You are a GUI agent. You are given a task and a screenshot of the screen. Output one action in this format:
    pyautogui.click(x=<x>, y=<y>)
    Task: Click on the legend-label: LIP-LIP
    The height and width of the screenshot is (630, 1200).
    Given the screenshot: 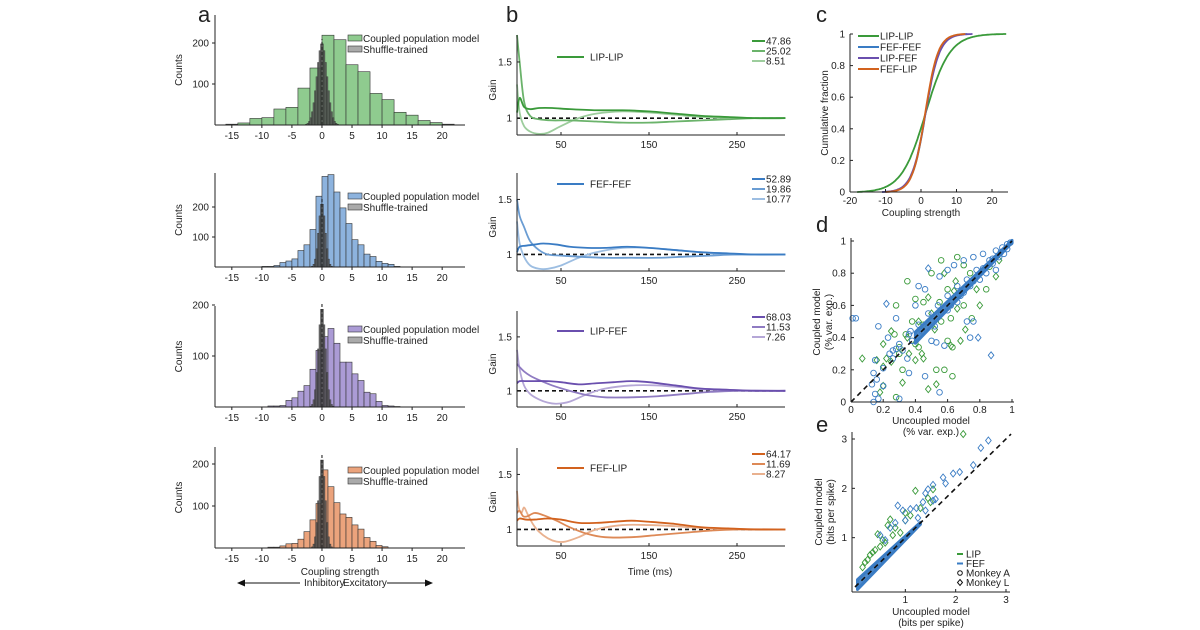 What is the action you would take?
    pyautogui.click(x=897, y=37)
    